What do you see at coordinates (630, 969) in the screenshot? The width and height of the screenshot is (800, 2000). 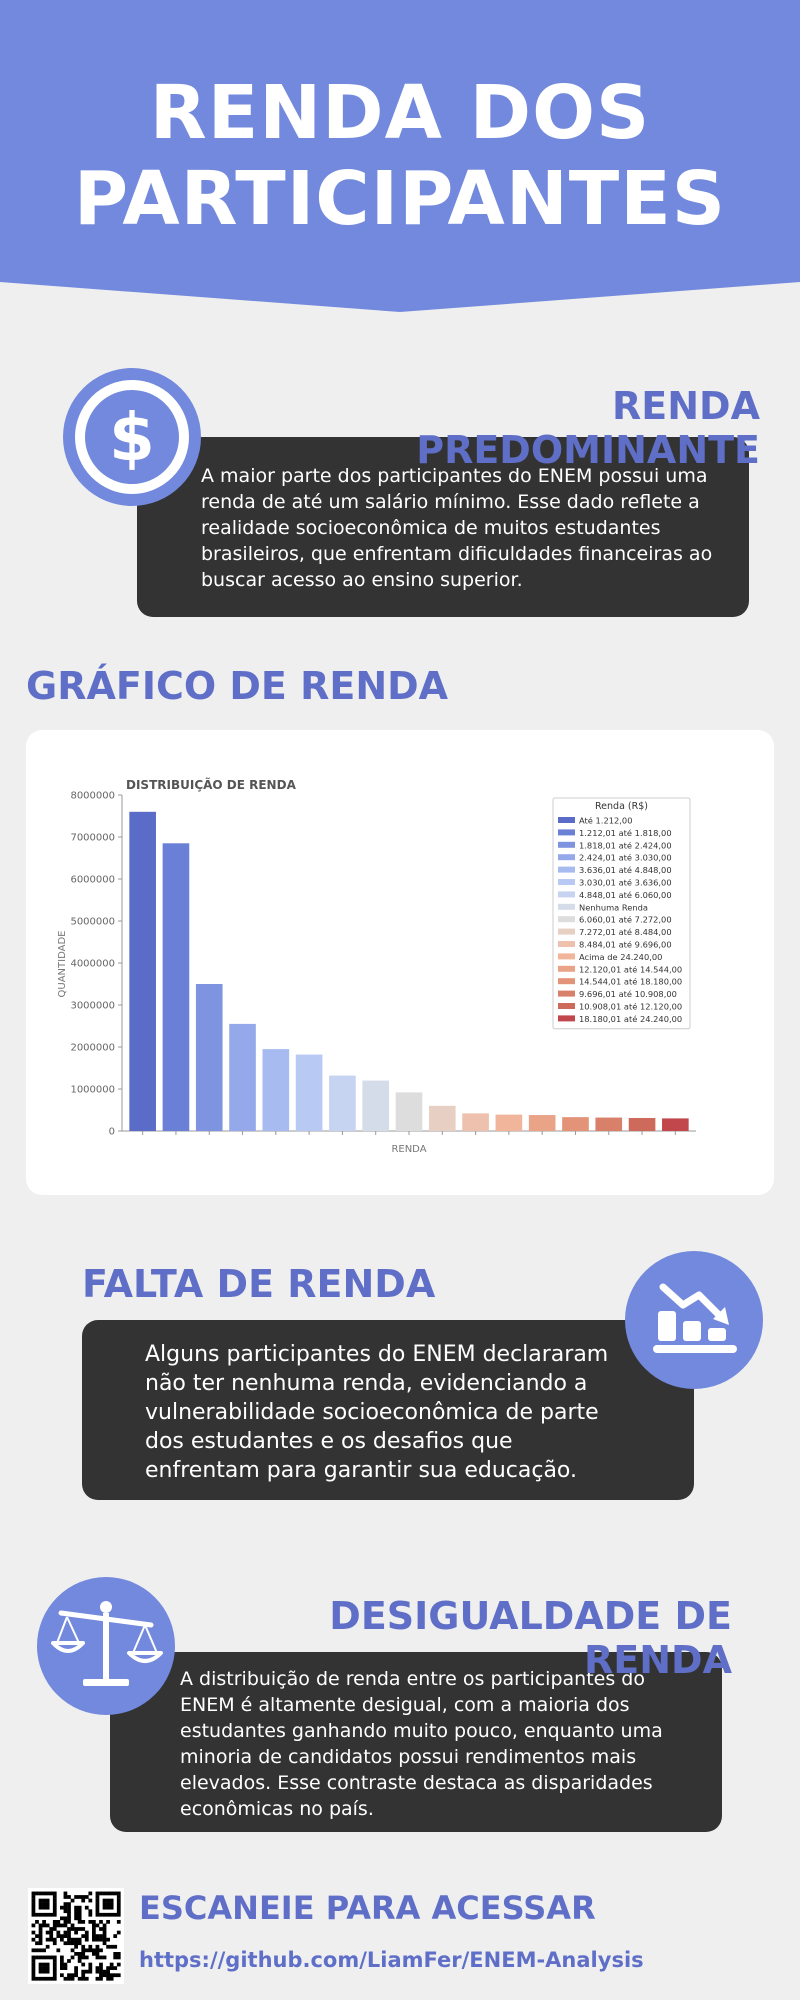 I see `legend-label: 12.120,01 até 14.544,00` at bounding box center [630, 969].